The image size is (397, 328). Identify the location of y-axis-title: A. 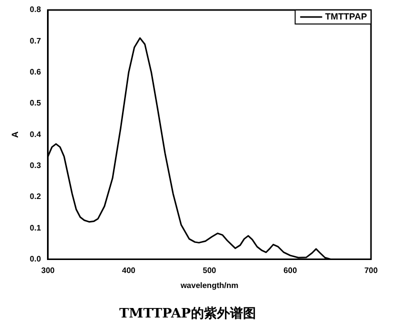
(15, 134).